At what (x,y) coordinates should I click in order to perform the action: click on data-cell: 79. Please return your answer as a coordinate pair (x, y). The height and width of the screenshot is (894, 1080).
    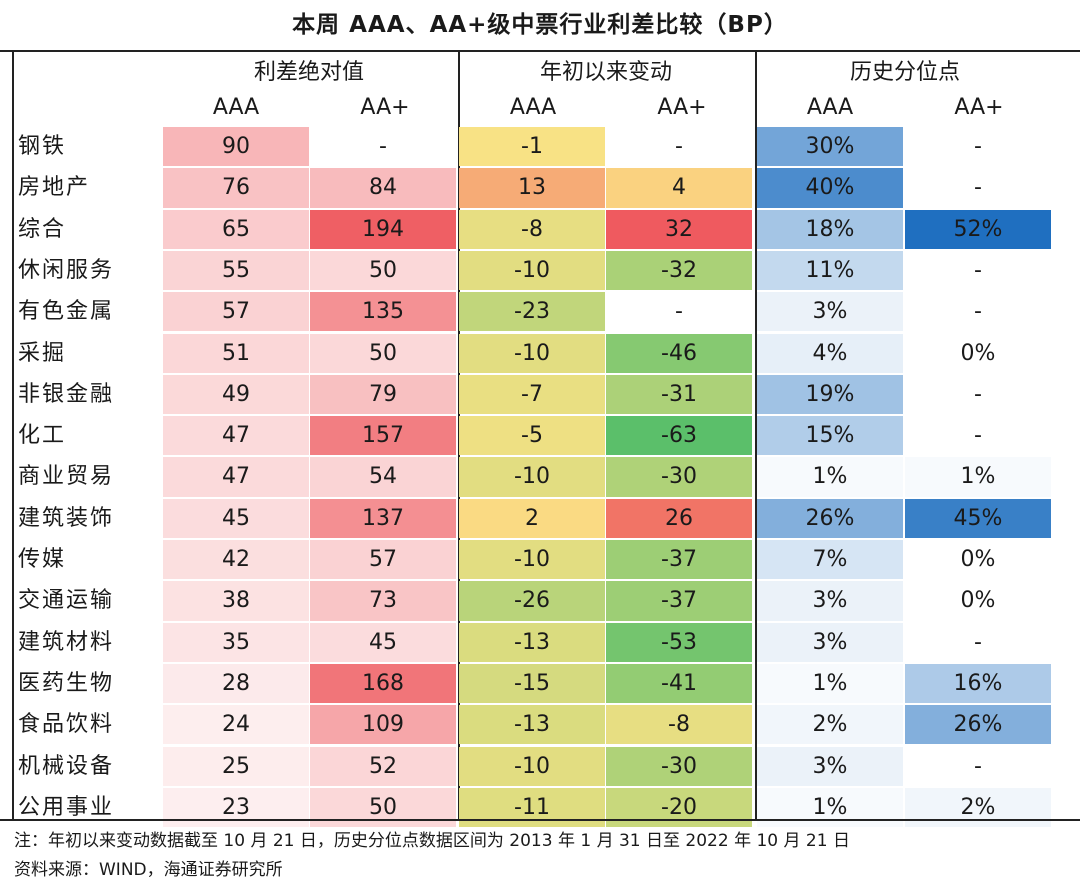
    Looking at the image, I should click on (383, 394).